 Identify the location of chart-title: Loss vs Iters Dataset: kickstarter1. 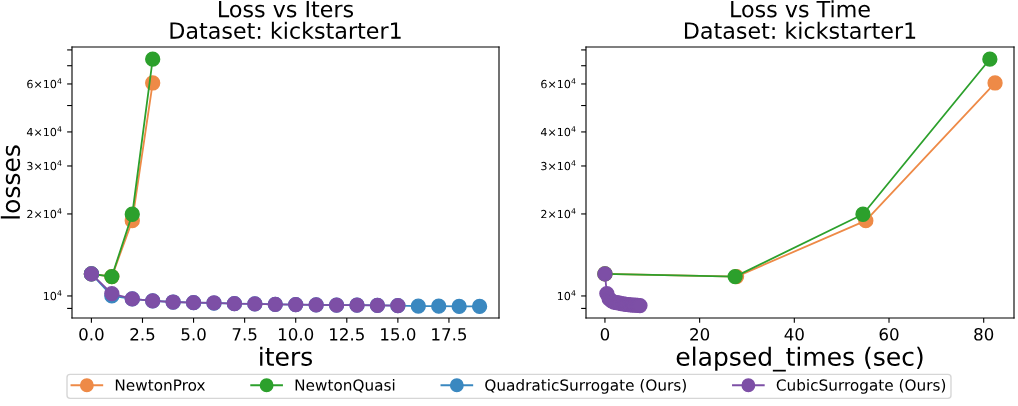
(285, 19).